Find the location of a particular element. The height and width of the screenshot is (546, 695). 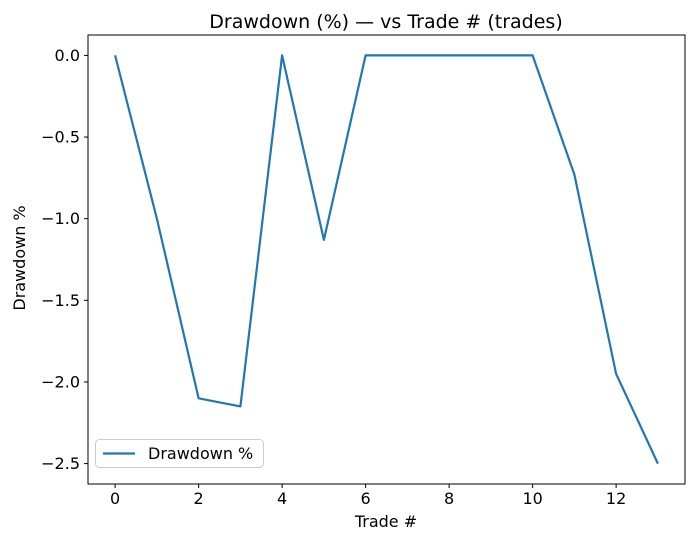

y-tick-label: −2.5 is located at coordinates (60, 463).